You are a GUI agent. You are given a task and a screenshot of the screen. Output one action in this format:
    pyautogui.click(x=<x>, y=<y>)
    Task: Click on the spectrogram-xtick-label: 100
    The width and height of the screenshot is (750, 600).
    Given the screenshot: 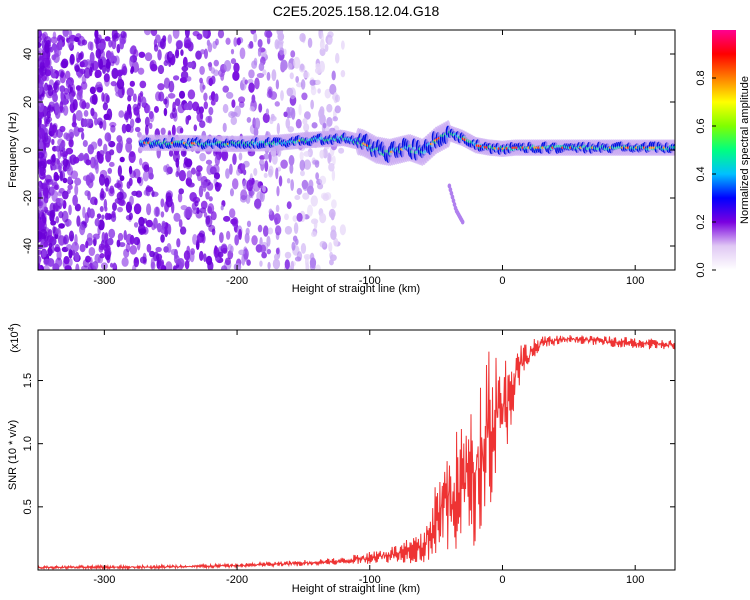 What is the action you would take?
    pyautogui.click(x=635, y=281)
    